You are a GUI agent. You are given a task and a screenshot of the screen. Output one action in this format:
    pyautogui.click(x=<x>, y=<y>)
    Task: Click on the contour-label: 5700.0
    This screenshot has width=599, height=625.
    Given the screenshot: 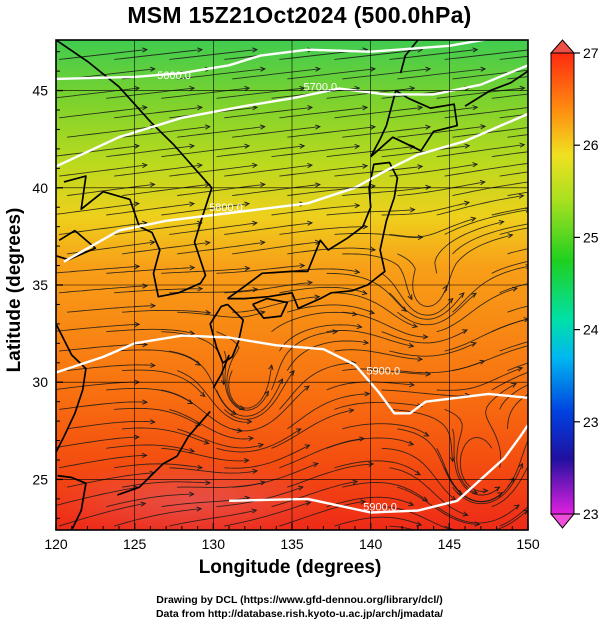 What is the action you would take?
    pyautogui.click(x=320, y=88)
    